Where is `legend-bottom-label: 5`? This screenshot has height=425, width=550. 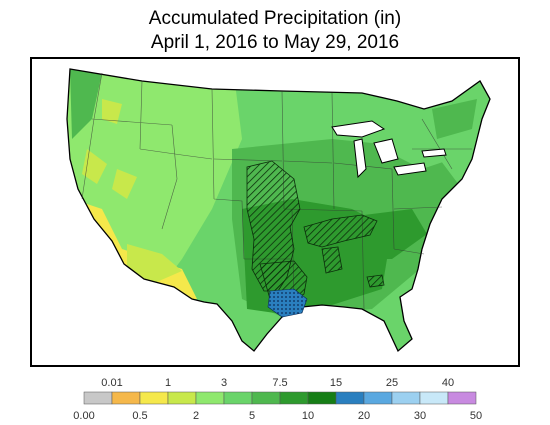 legend-bottom-label: 5 is located at coordinates (252, 416).